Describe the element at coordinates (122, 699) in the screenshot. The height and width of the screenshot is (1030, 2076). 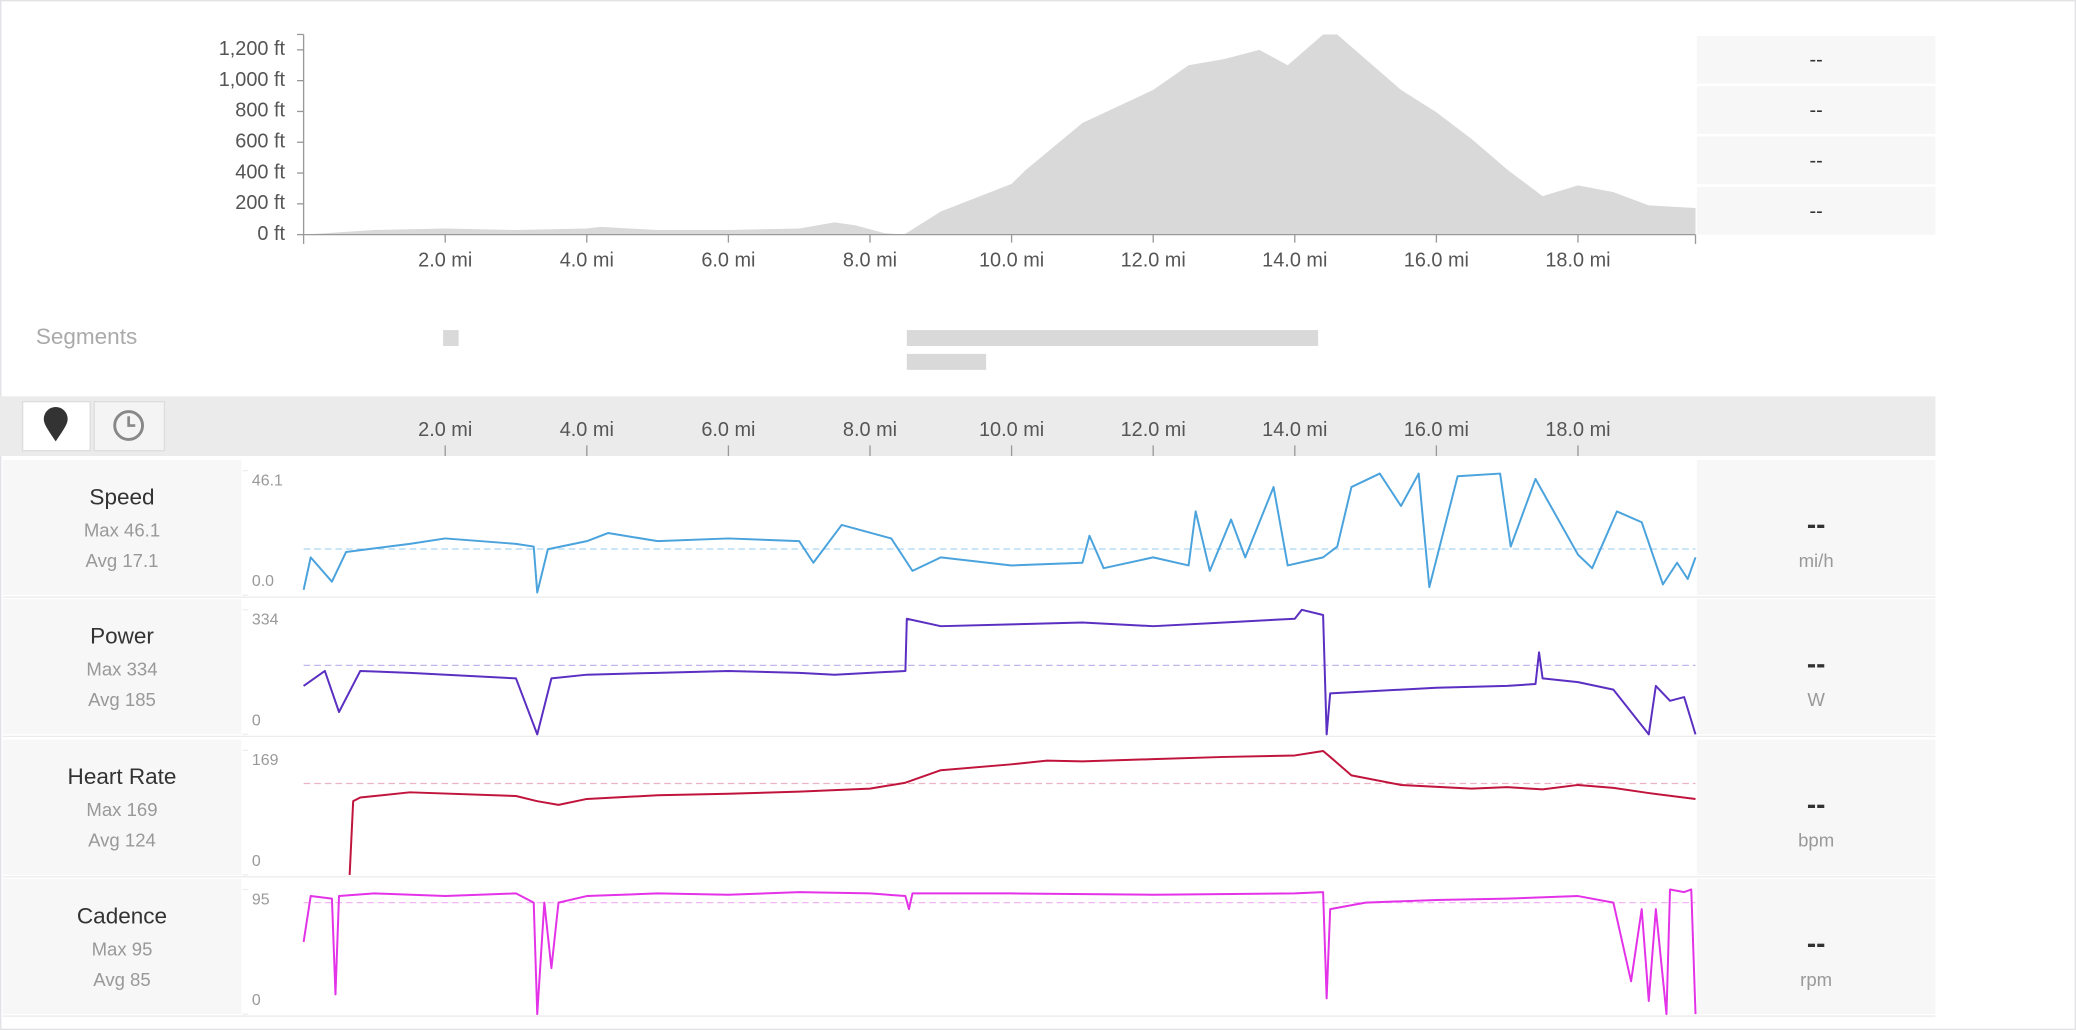
I see `stream-avg: Avg 185` at that location.